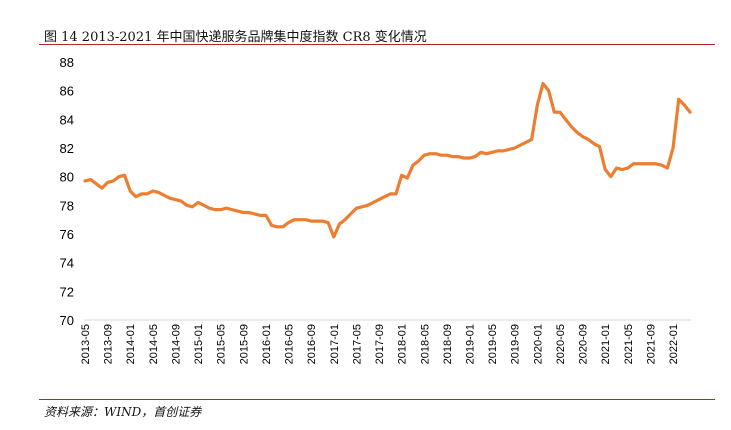 This screenshot has height=430, width=731. I want to click on x-tick-label: 2019-09, so click(516, 344).